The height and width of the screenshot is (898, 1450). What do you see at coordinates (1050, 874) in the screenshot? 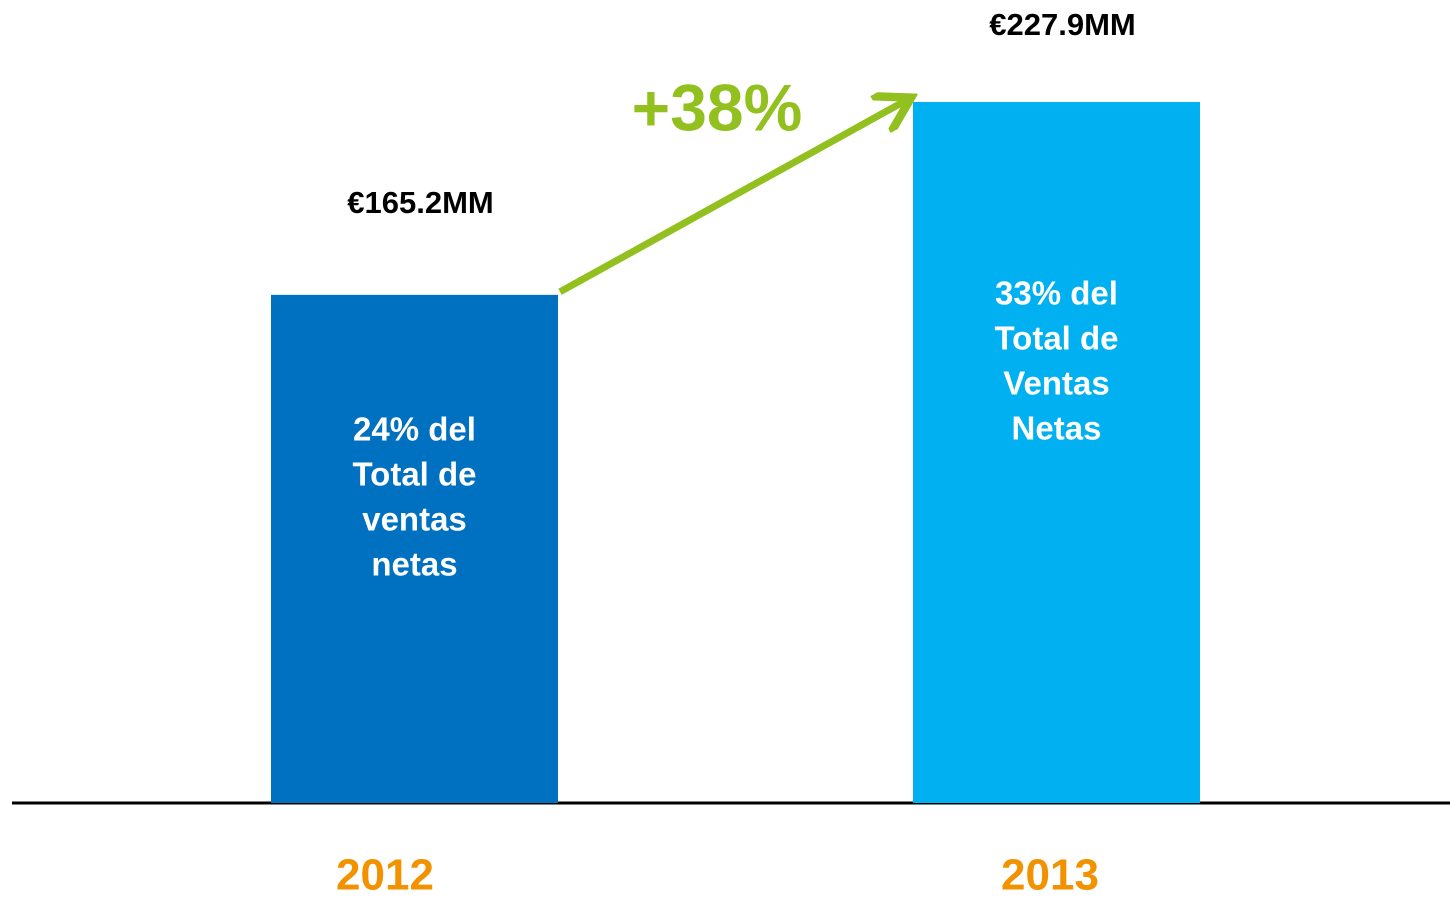
I see `x-tick-label: 2013` at bounding box center [1050, 874].